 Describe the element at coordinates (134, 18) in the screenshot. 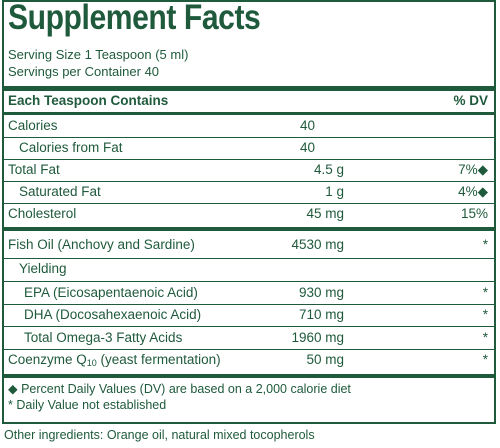

I see `panel-title: Supplement Facts` at that location.